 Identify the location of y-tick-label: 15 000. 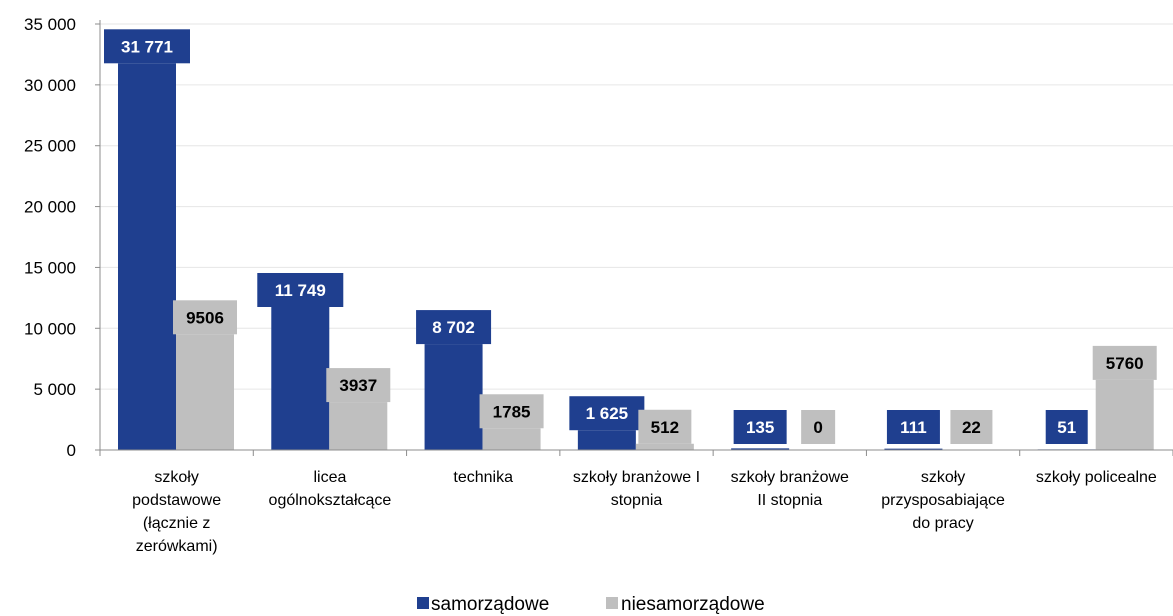
(50, 267).